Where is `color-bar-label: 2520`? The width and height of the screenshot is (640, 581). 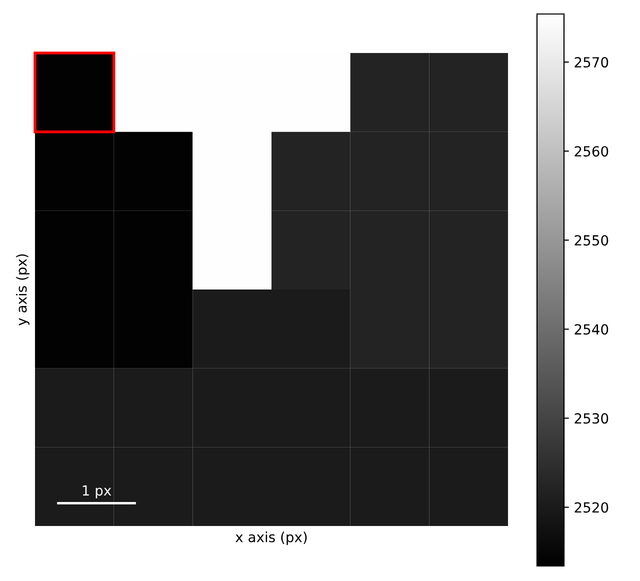
color-bar-label: 2520 is located at coordinates (591, 507).